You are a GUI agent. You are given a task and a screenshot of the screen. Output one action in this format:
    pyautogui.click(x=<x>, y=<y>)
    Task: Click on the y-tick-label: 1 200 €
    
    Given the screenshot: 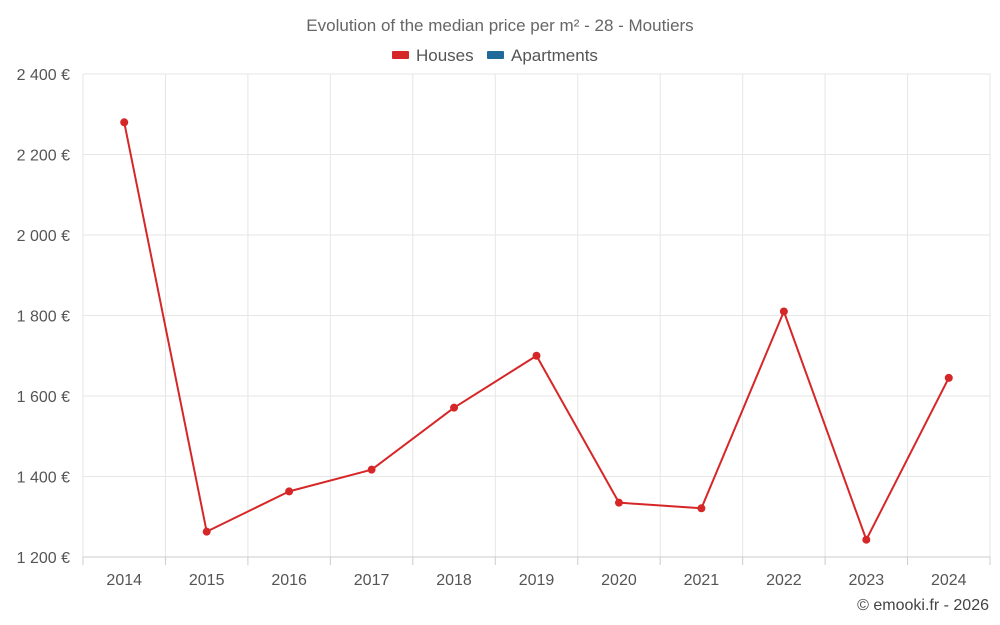 What is the action you would take?
    pyautogui.click(x=43, y=558)
    